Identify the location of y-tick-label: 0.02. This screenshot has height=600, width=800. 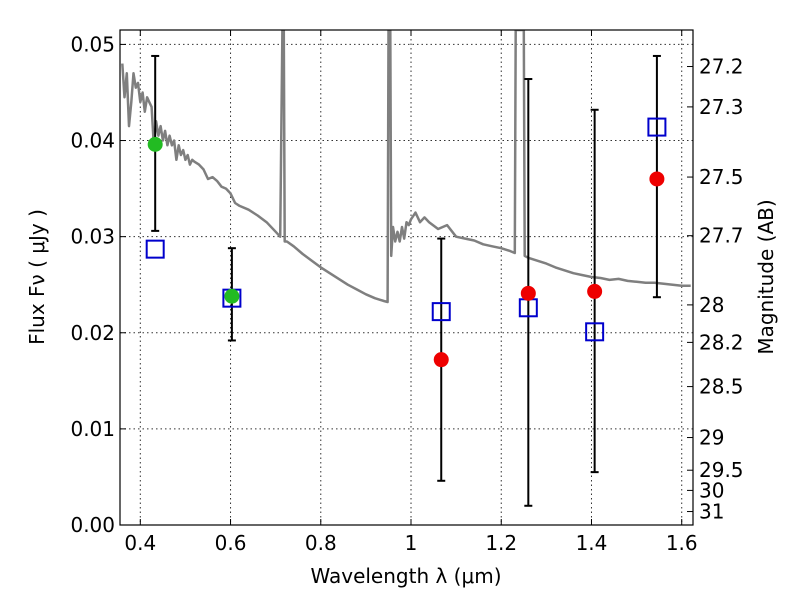
(92, 333).